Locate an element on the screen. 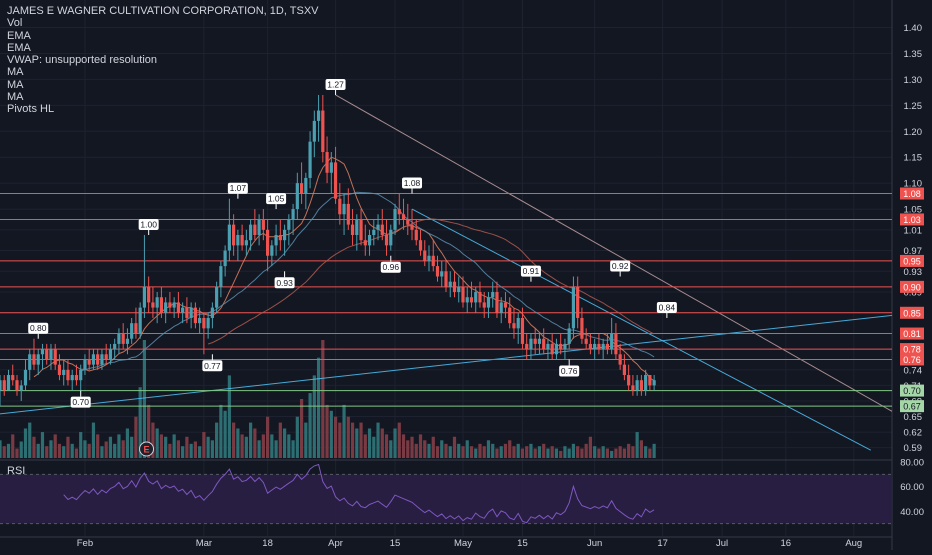 The width and height of the screenshot is (932, 555). legend-indicator-vwap: VWAP: unsupported resolution is located at coordinates (82, 60).